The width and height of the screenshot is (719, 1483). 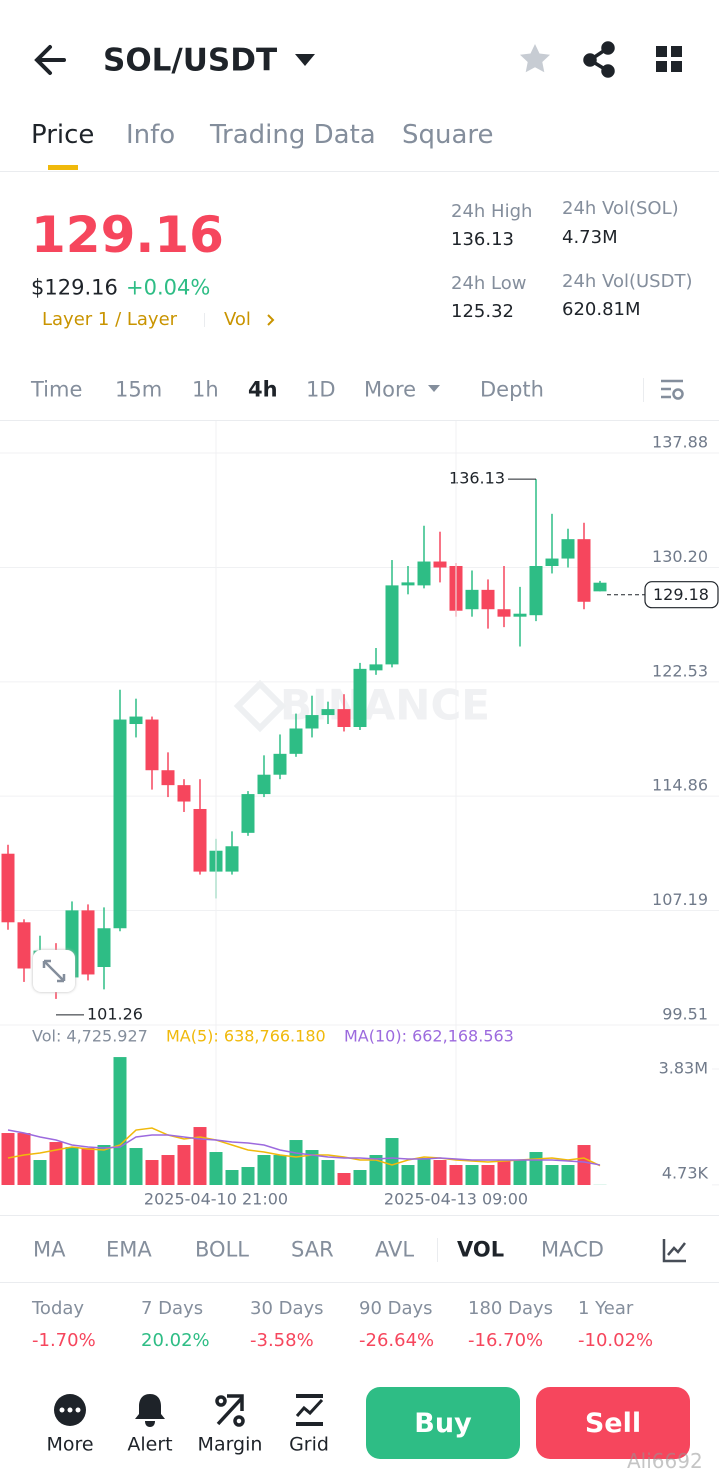 What do you see at coordinates (681, 594) in the screenshot?
I see `last-price-label: 129.18` at bounding box center [681, 594].